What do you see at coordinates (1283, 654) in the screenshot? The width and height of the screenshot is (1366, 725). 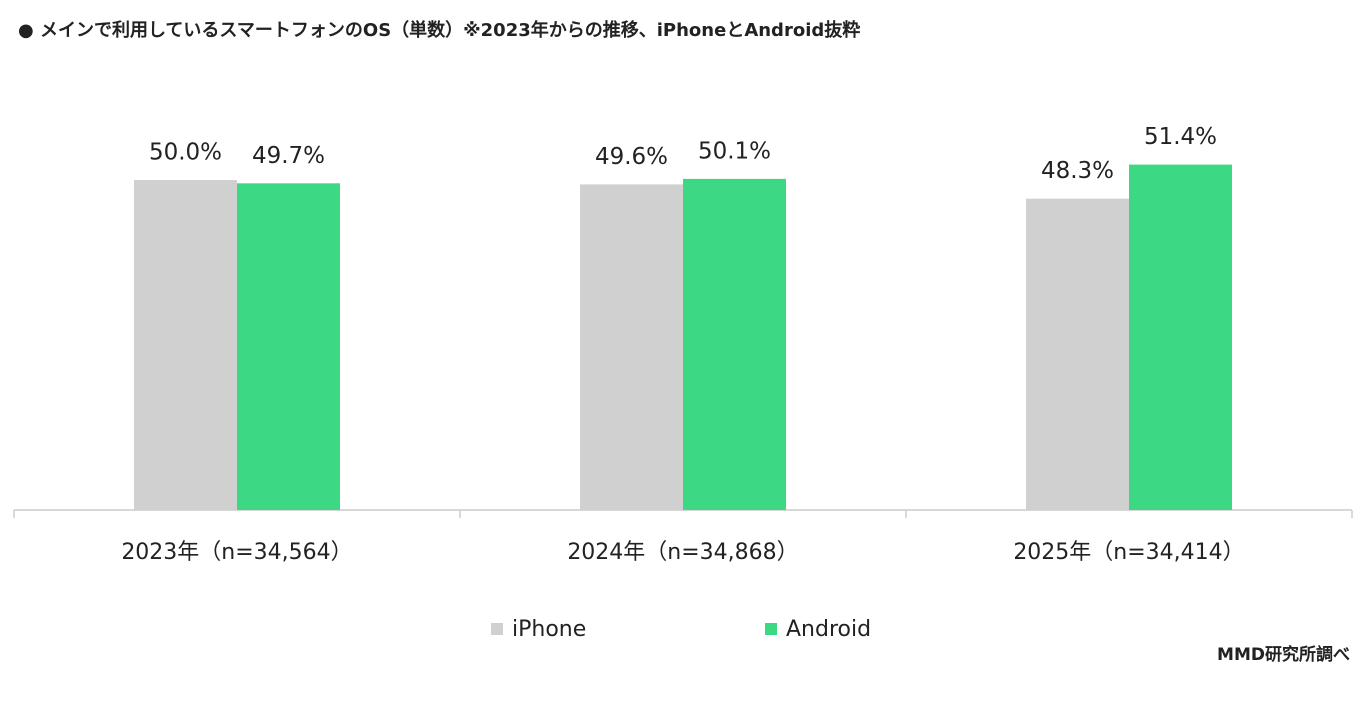 I see `source: MMD研究所調べ` at bounding box center [1283, 654].